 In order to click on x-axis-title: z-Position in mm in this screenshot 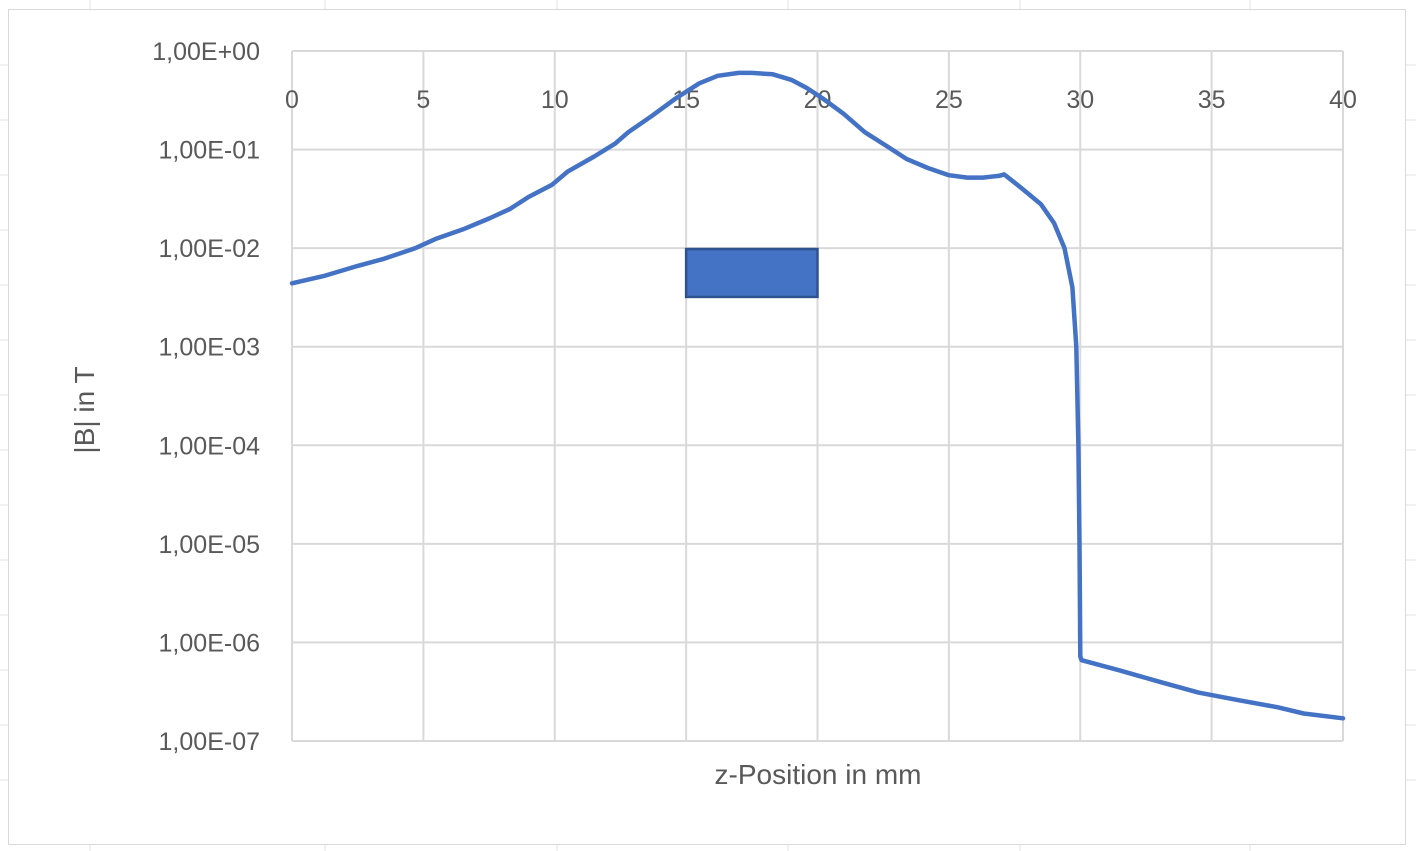, I will do `click(818, 774)`.